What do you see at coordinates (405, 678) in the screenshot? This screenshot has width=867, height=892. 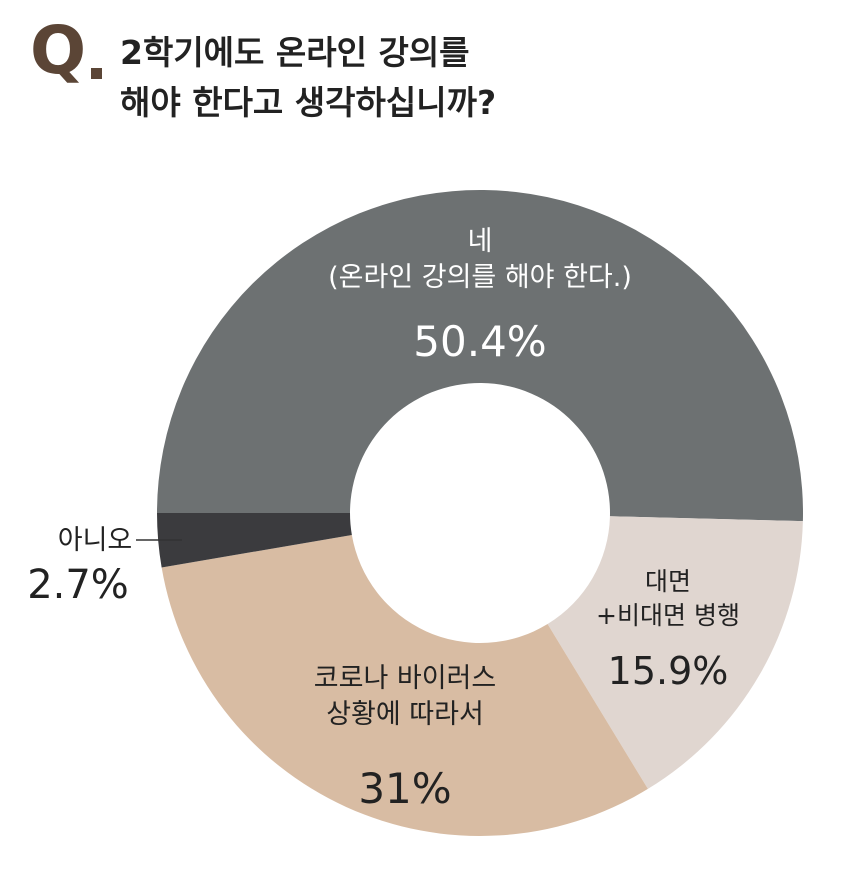 I see `slice-name-2-0: 코로나 바이러스` at bounding box center [405, 678].